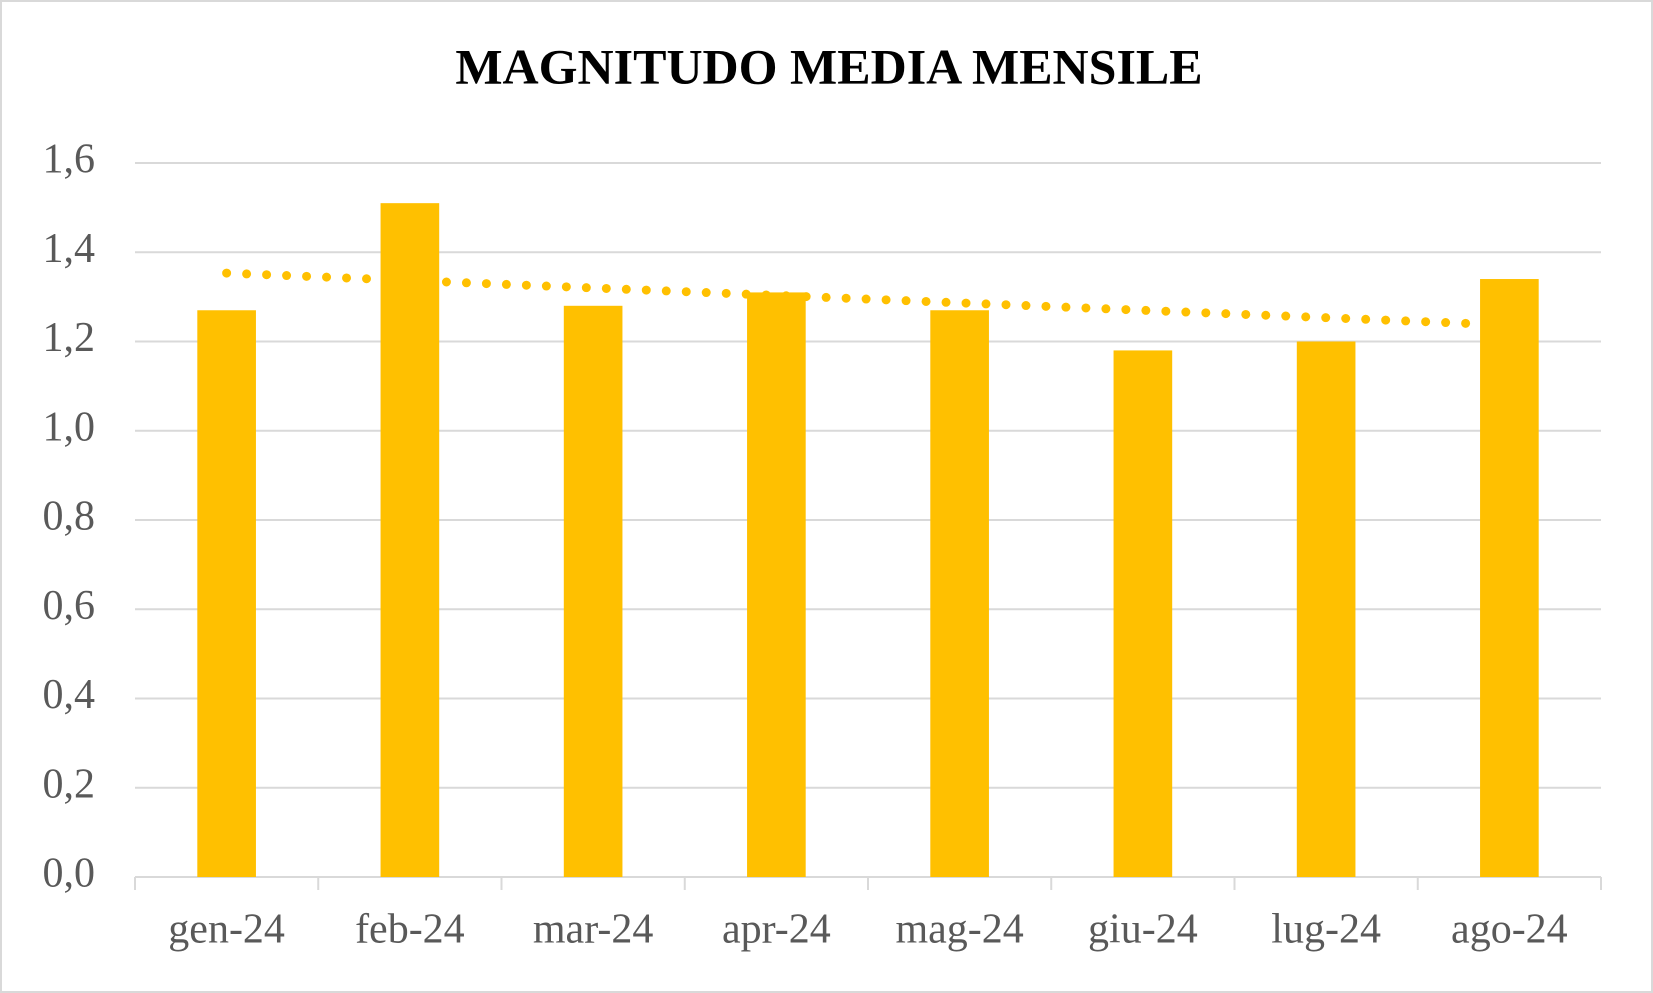 This screenshot has height=993, width=1653. Describe the element at coordinates (69, 427) in the screenshot. I see `y-tick-label: 1,0` at that location.